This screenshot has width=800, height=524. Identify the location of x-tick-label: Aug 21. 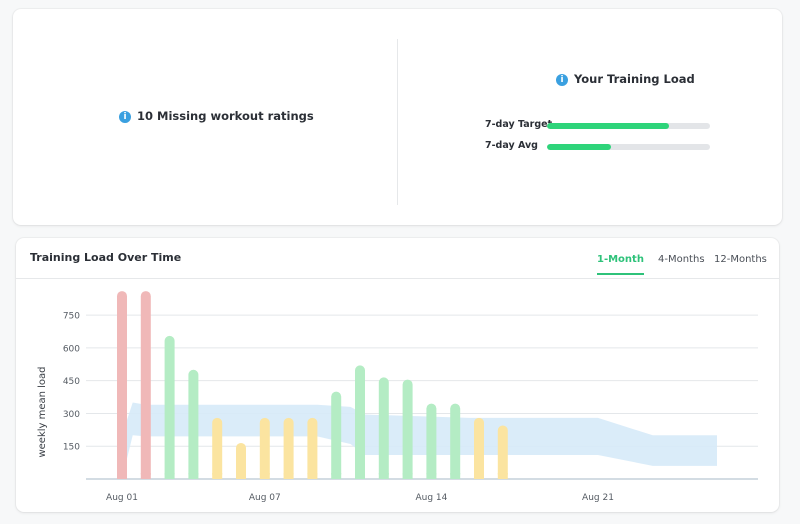
(598, 498).